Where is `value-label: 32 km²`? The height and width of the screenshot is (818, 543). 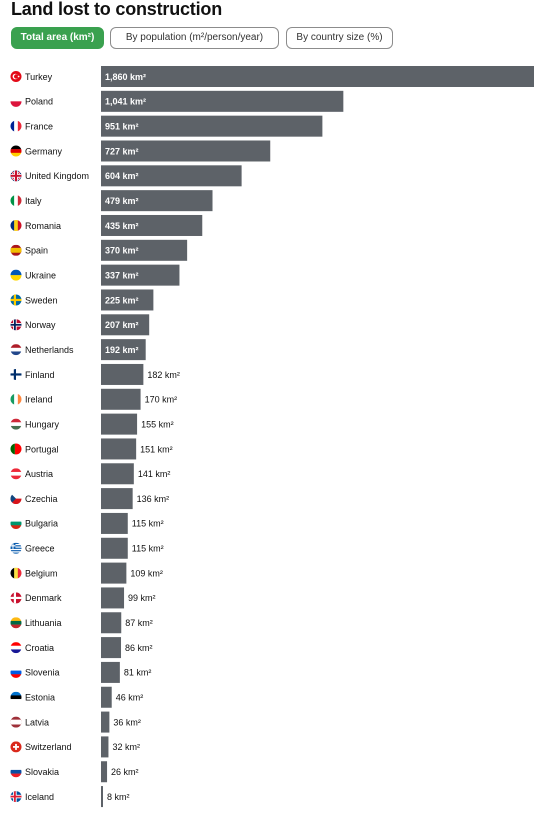
value-label: 32 km² is located at coordinates (126, 747).